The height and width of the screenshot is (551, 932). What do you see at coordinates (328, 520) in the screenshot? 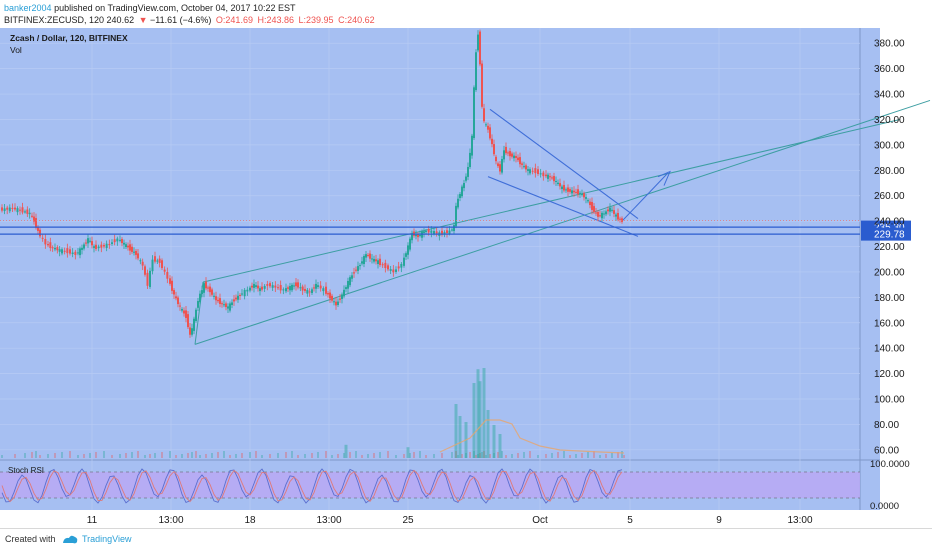
I see `time-tick-label: 13:00` at bounding box center [328, 520].